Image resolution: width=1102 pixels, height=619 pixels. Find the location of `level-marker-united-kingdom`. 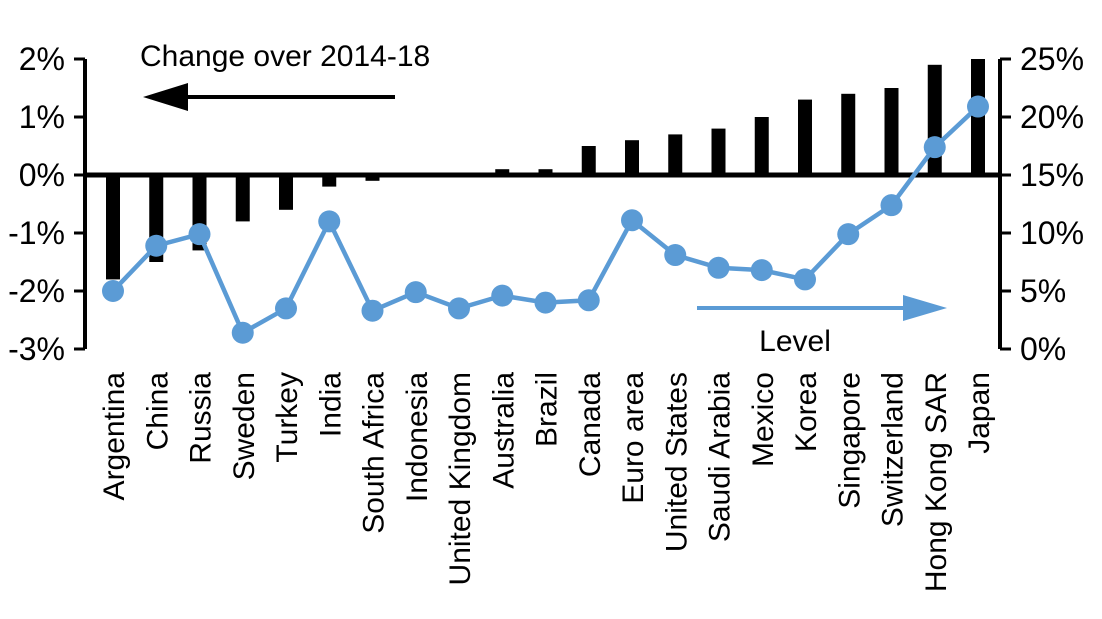

level-marker-united-kingdom is located at coordinates (459, 308).